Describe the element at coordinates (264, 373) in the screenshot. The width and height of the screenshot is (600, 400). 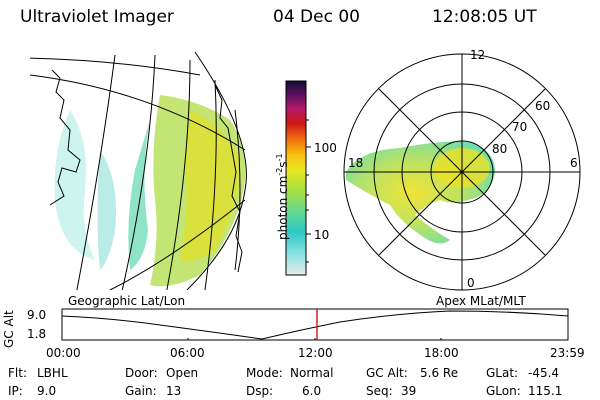
I see `mode-label: Mode:` at that location.